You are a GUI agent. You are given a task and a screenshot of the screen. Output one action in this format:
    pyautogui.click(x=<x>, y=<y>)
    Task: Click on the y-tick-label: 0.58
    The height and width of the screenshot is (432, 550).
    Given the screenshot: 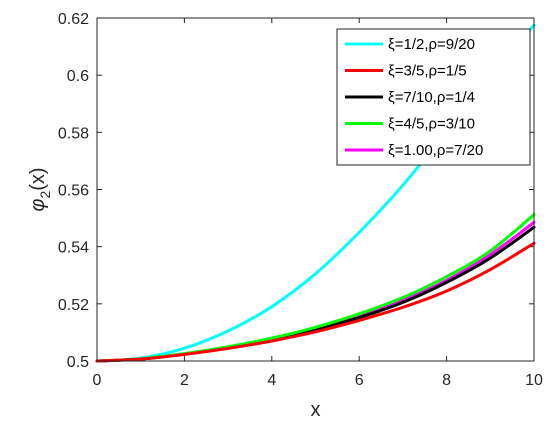 What is the action you would take?
    pyautogui.click(x=73, y=133)
    